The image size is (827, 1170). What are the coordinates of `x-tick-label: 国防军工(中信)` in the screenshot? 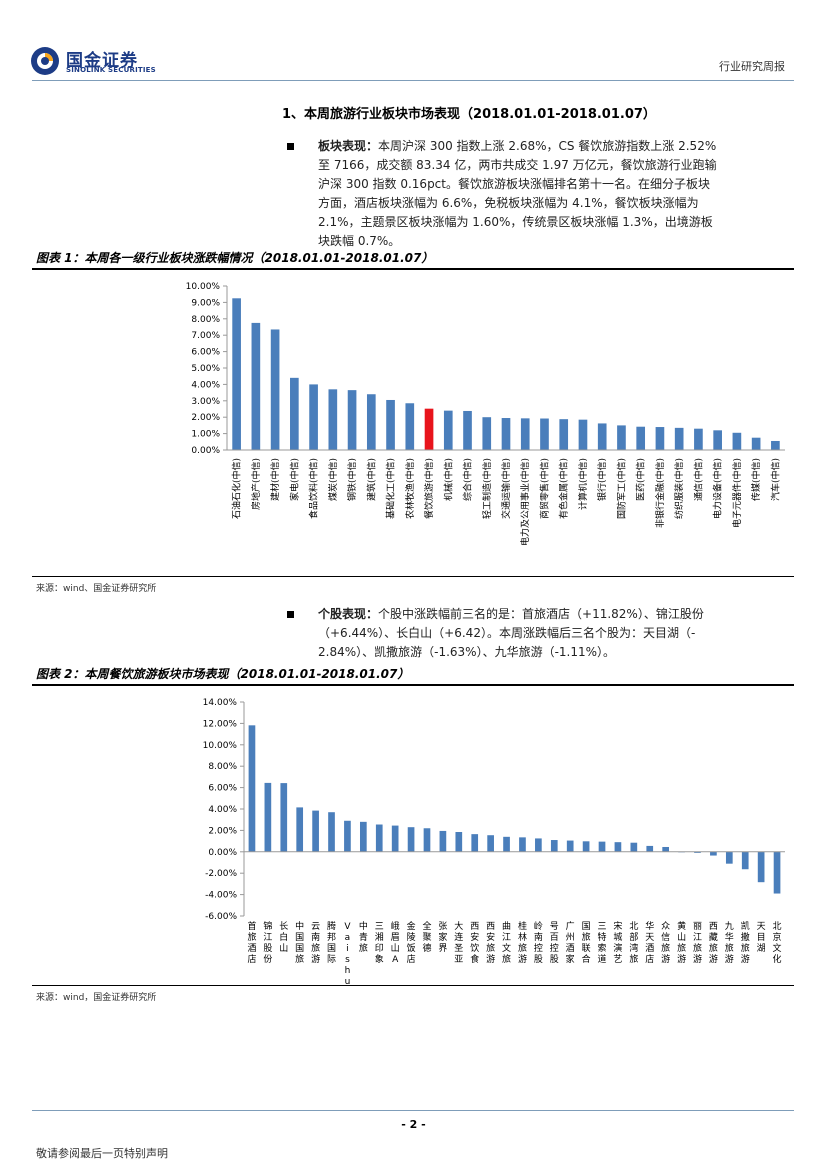 It's located at (621, 488).